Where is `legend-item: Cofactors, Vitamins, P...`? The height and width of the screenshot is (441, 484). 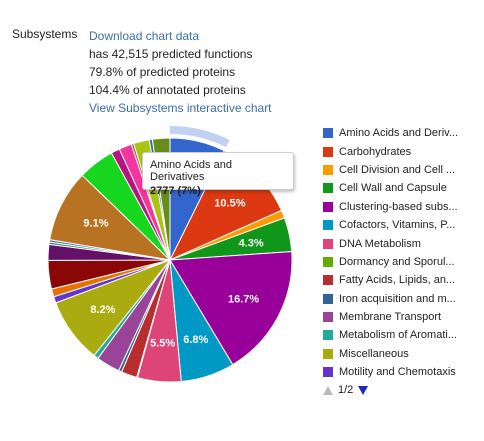
legend-item: Cofactors, Vitamins, P... is located at coordinates (403, 225).